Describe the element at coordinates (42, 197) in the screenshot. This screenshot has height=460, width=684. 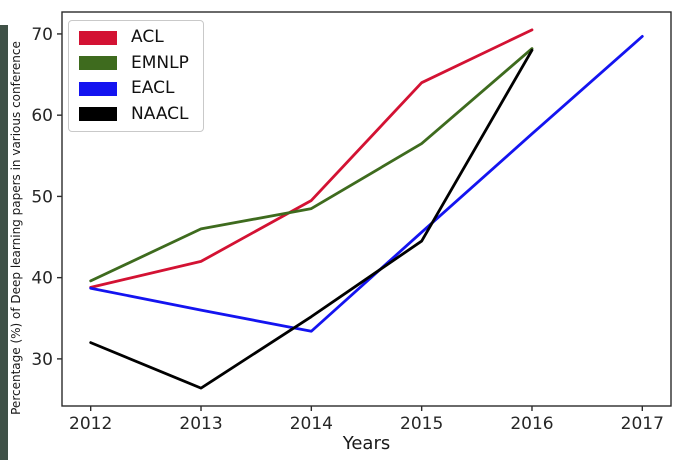
I see `y-tick-label: 50` at that location.